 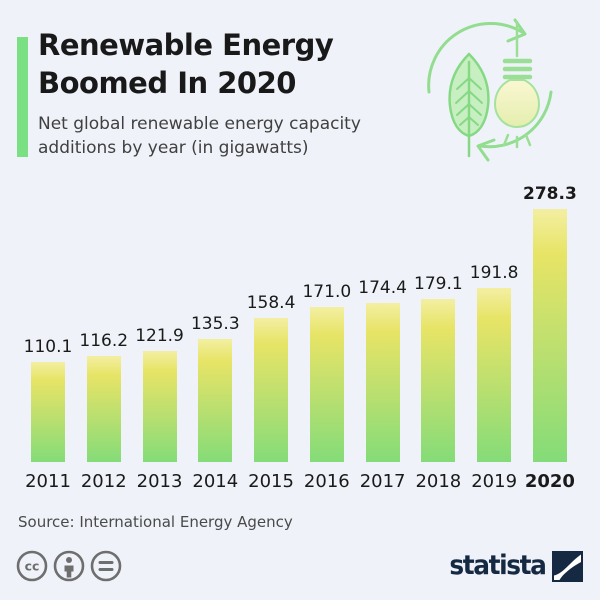 What do you see at coordinates (515, 119) in the screenshot?
I see `recycle-arc-bottom` at bounding box center [515, 119].